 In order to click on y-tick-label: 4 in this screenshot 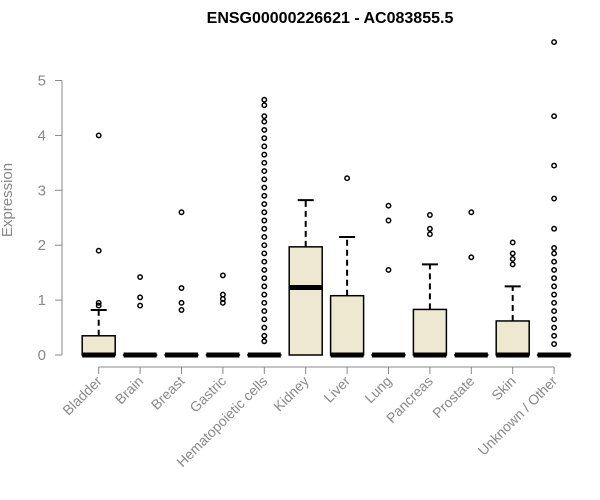, I will do `click(42, 135)`.